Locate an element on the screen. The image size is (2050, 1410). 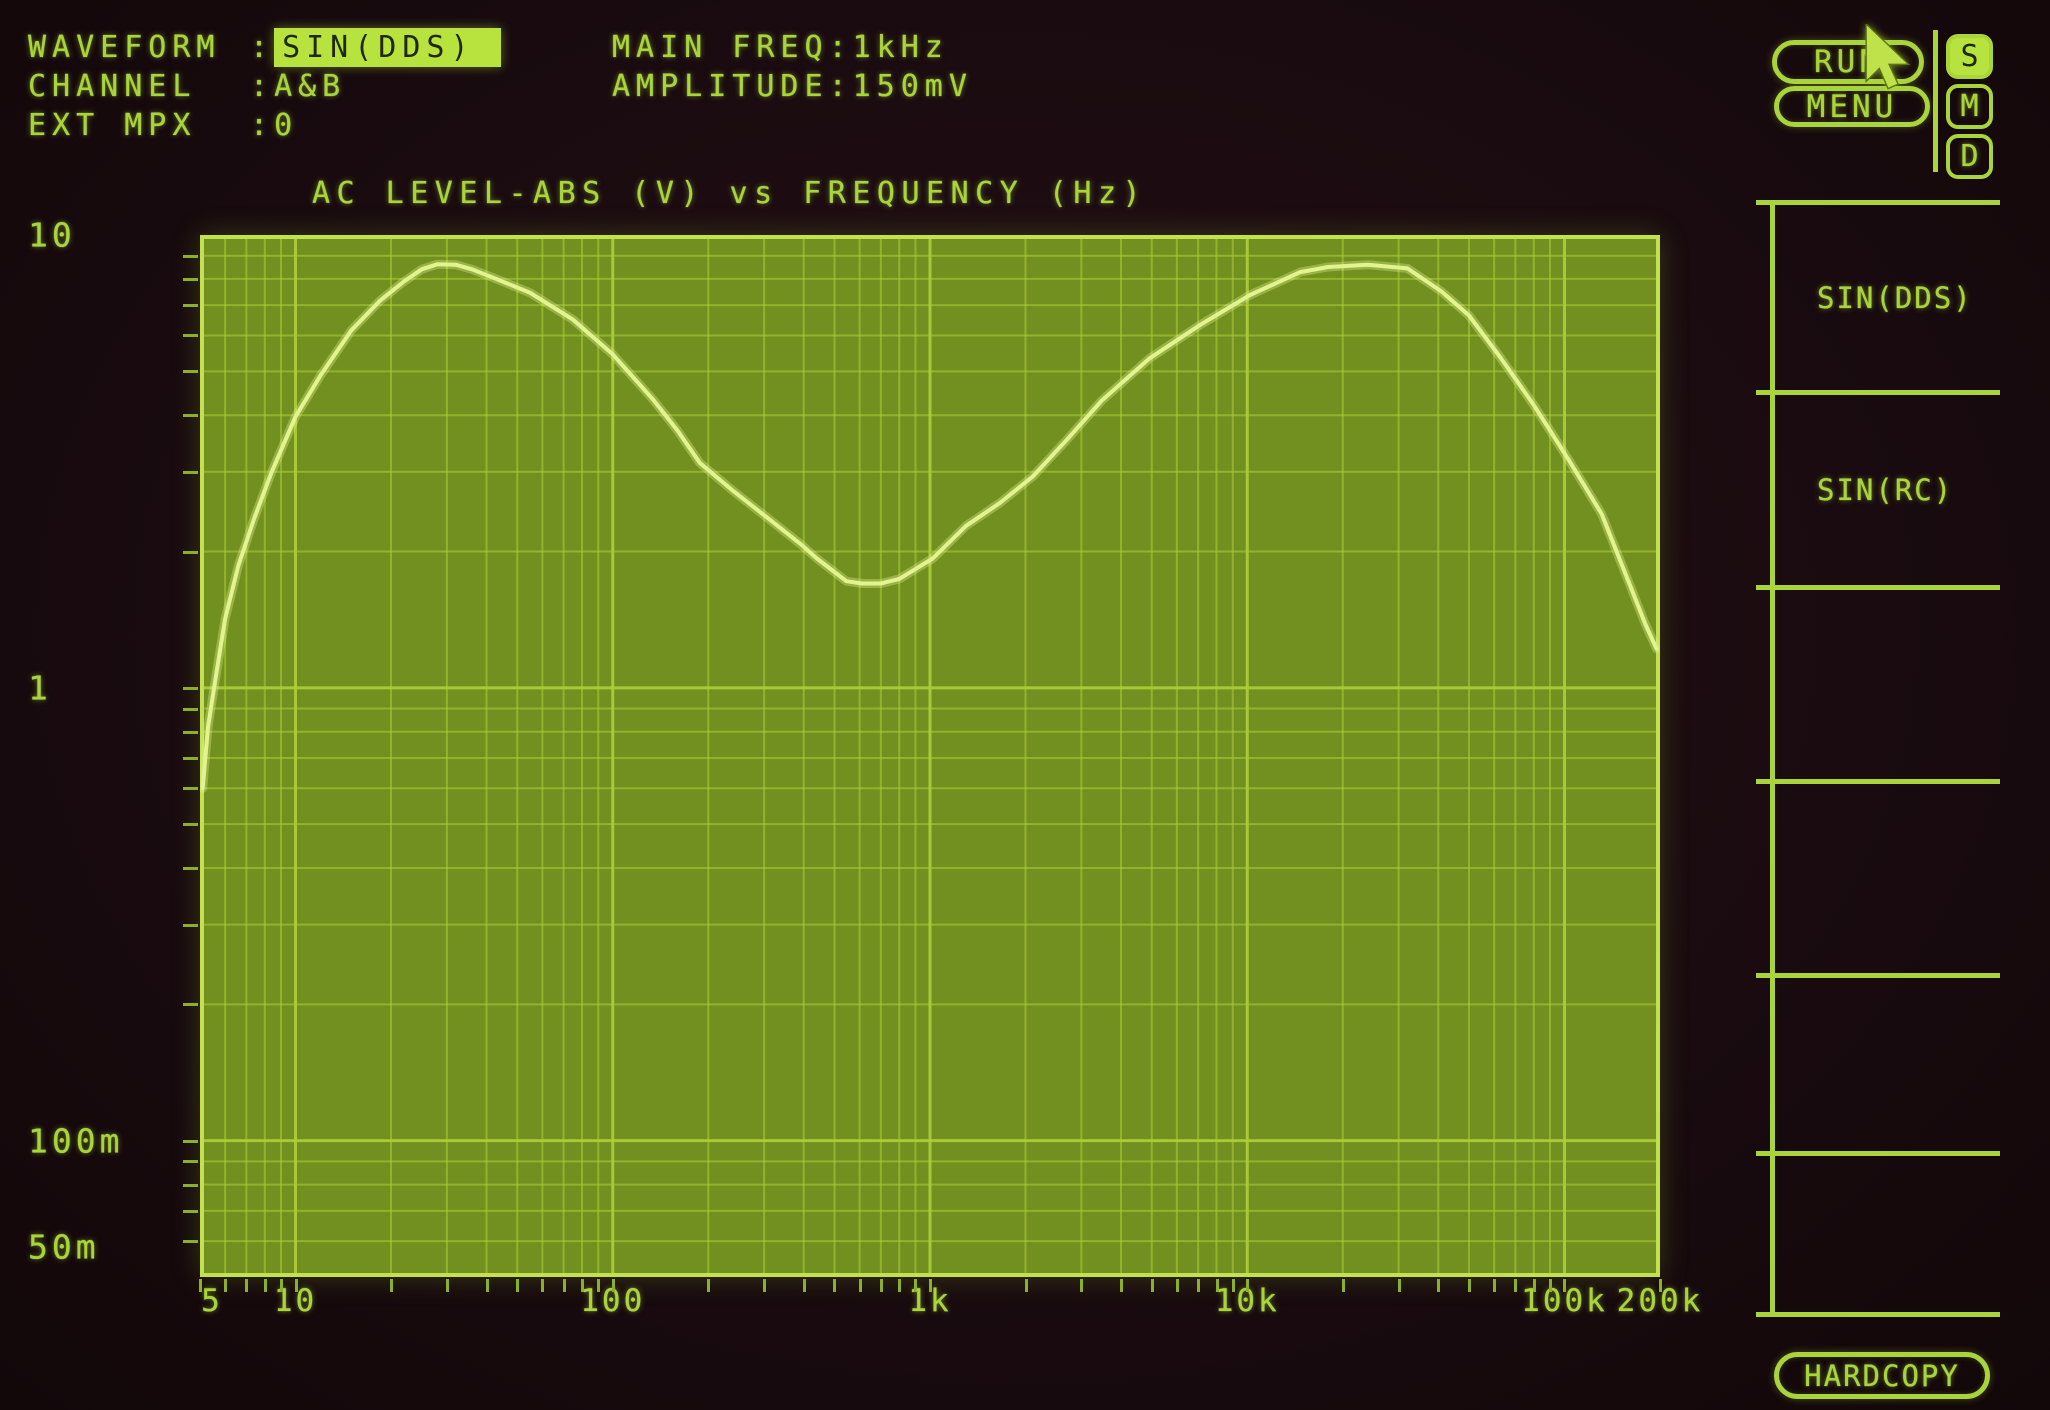
y-tick-label: 50m is located at coordinates (64, 1247).